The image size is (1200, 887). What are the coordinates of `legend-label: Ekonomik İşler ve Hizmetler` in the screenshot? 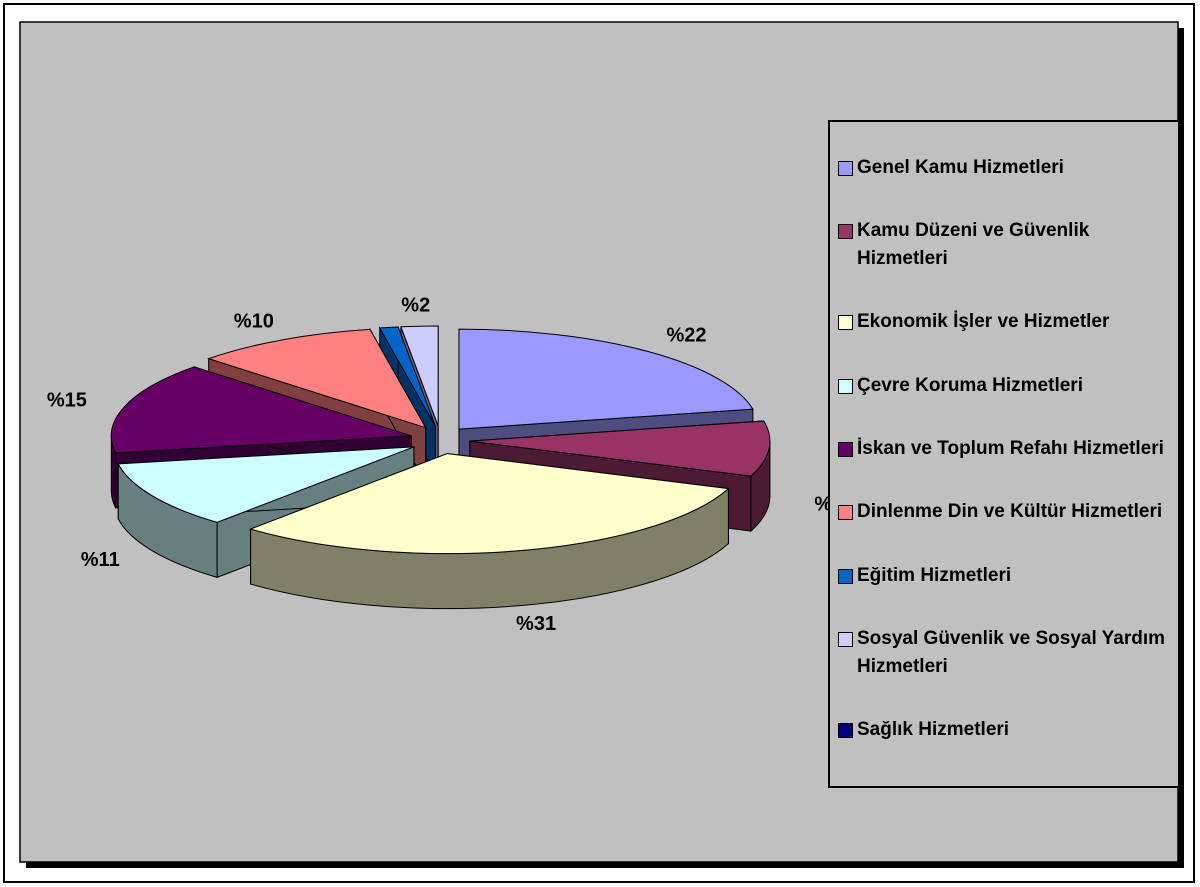 It's located at (983, 322).